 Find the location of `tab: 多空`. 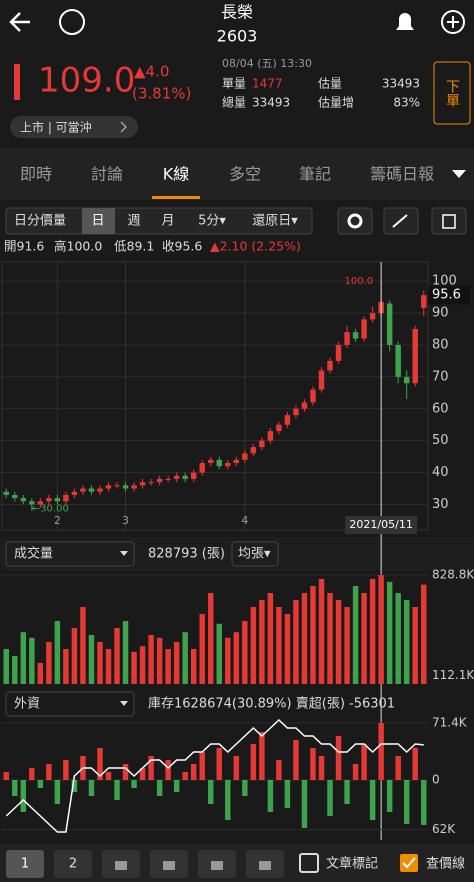

tab: 多空 is located at coordinates (245, 174).